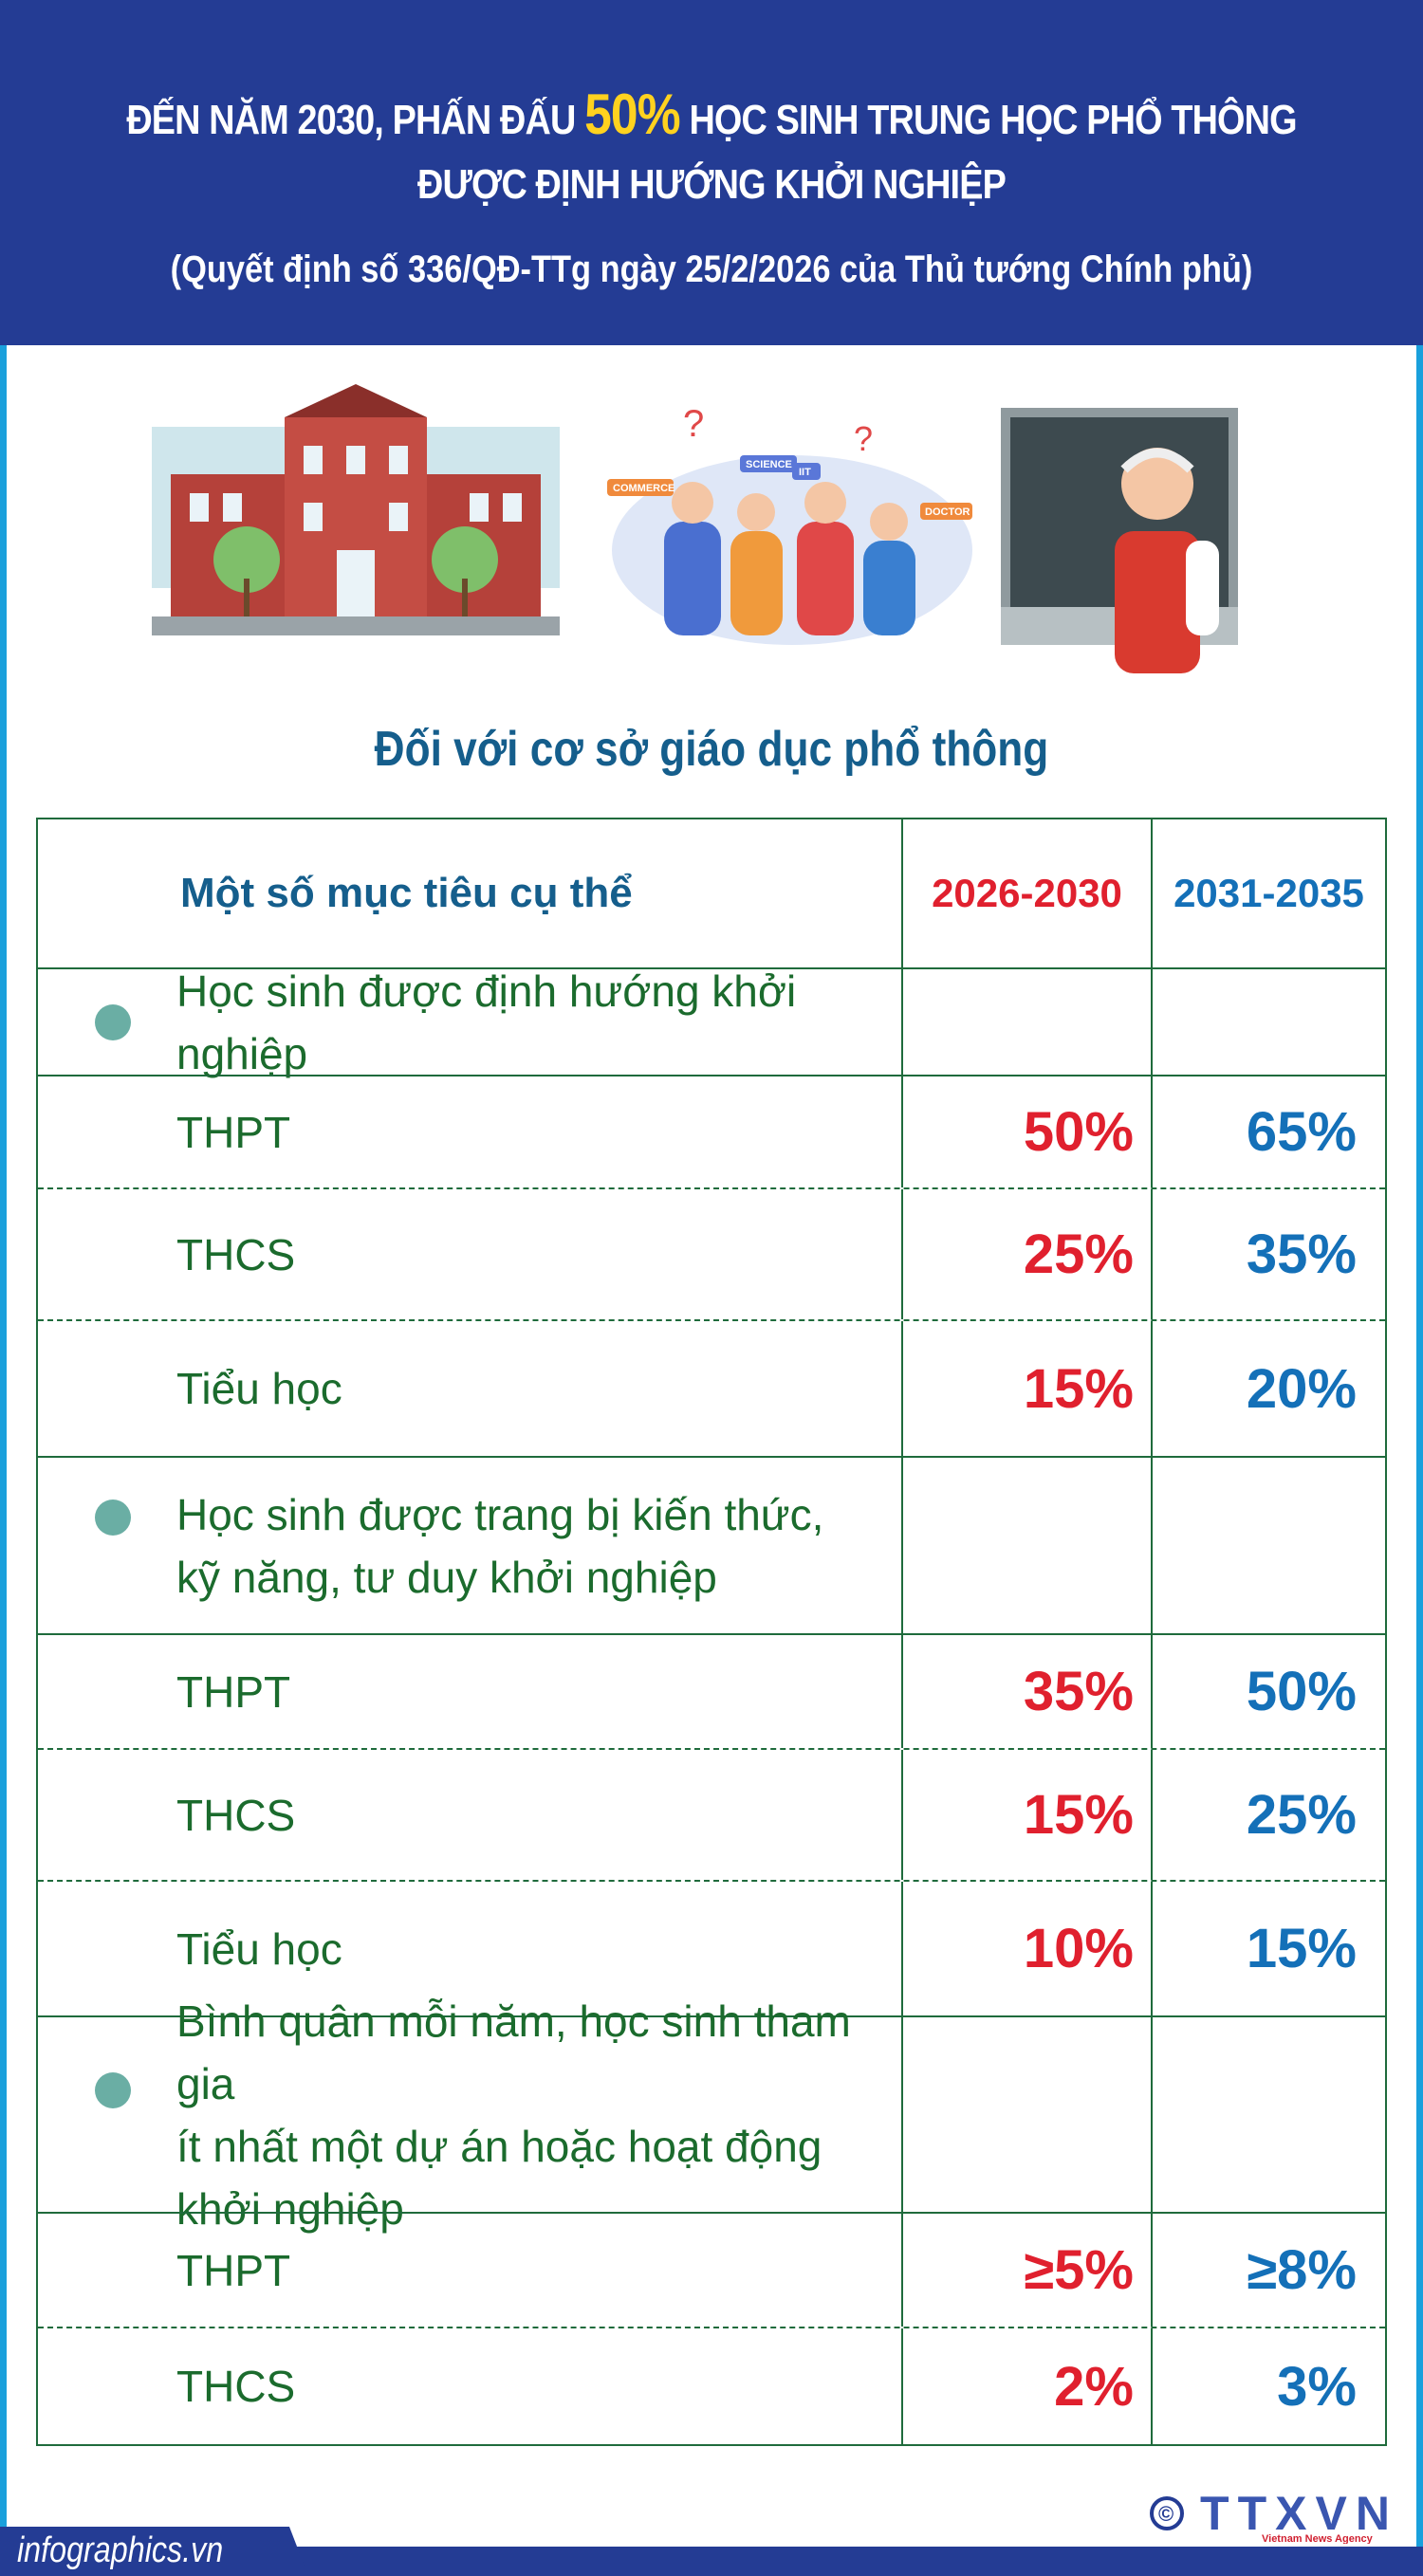  I want to click on table-row: THCS 25% 35%, so click(711, 1253).